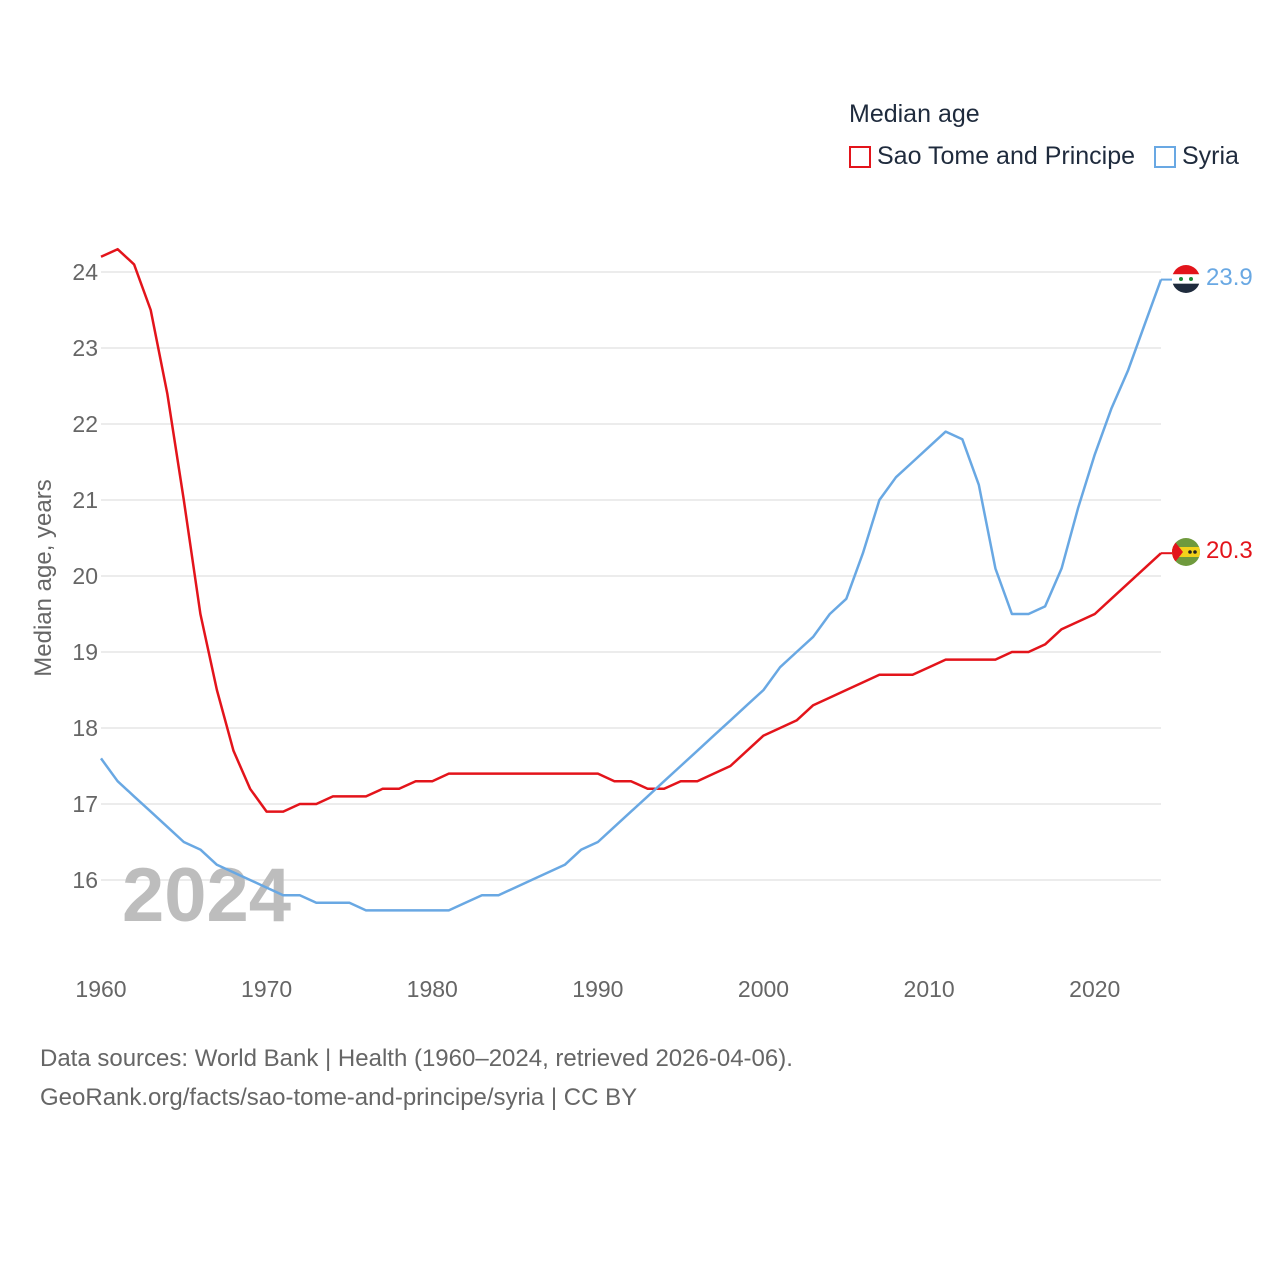 The width and height of the screenshot is (1280, 1280). I want to click on syria-flag-icon, so click(1186, 279).